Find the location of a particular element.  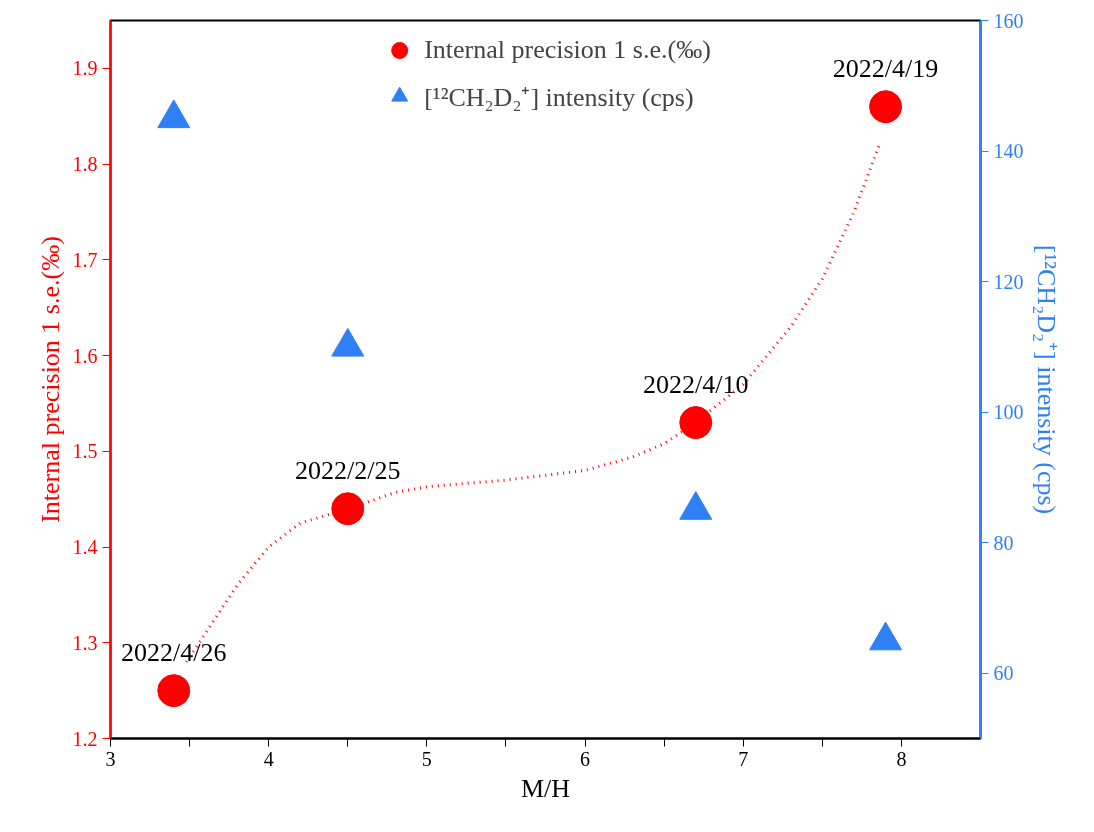

x-tick-label: 6 is located at coordinates (585, 758).